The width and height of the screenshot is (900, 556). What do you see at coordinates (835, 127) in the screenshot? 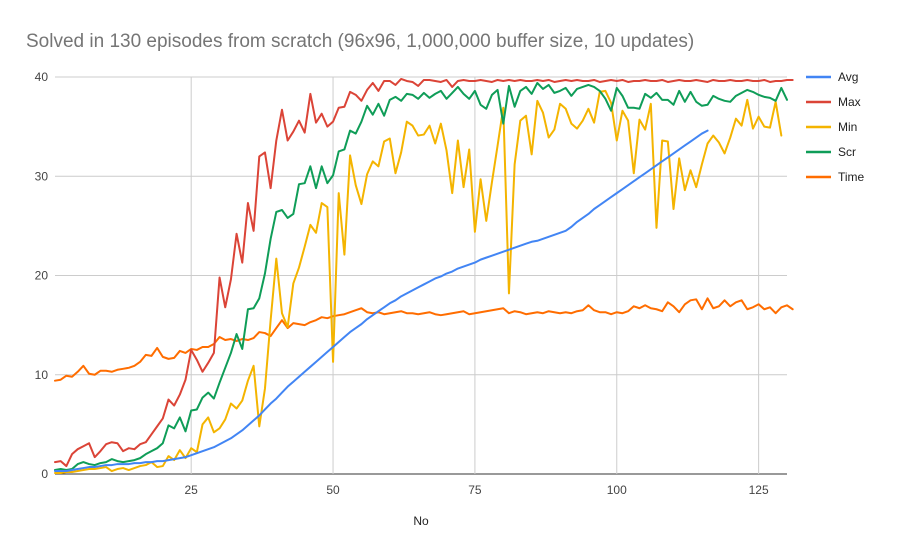
I see `legend: Avg Max Min Scr Time` at bounding box center [835, 127].